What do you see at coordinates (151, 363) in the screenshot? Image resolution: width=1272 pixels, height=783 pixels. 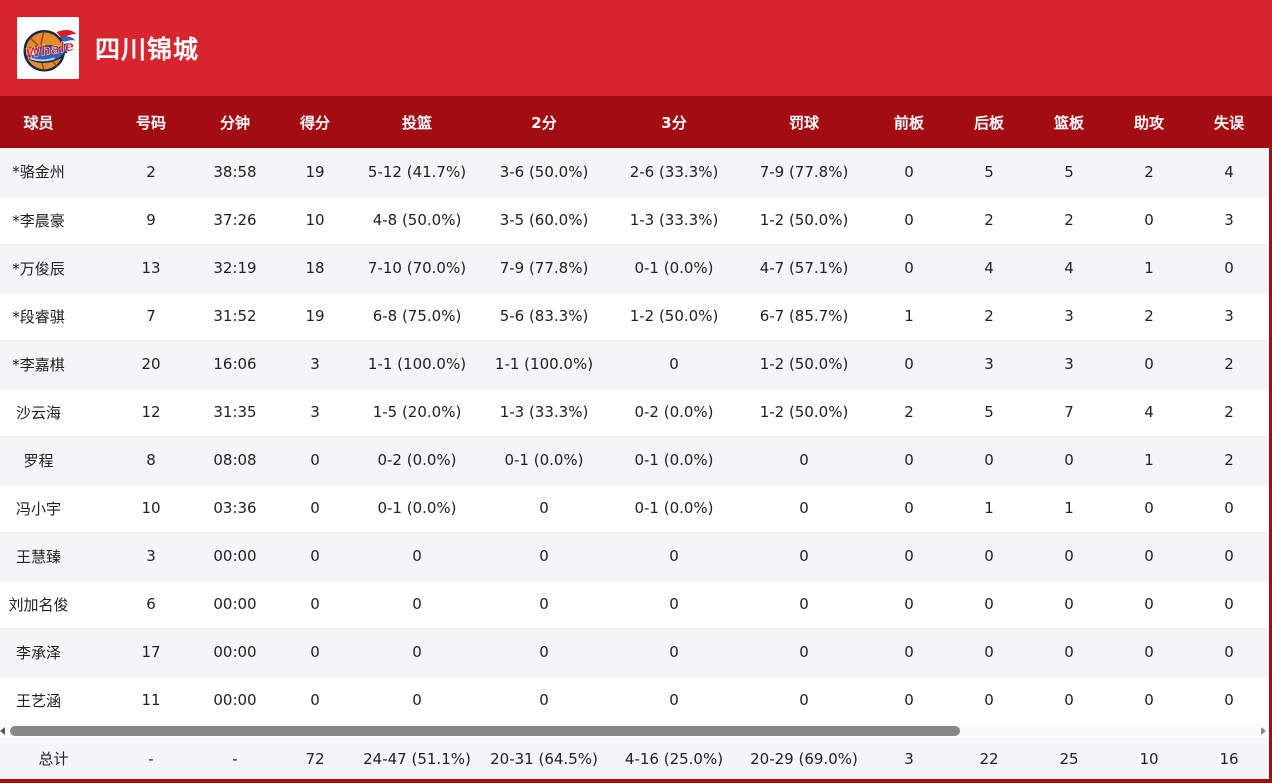 I see `stat-cell: 20` at bounding box center [151, 363].